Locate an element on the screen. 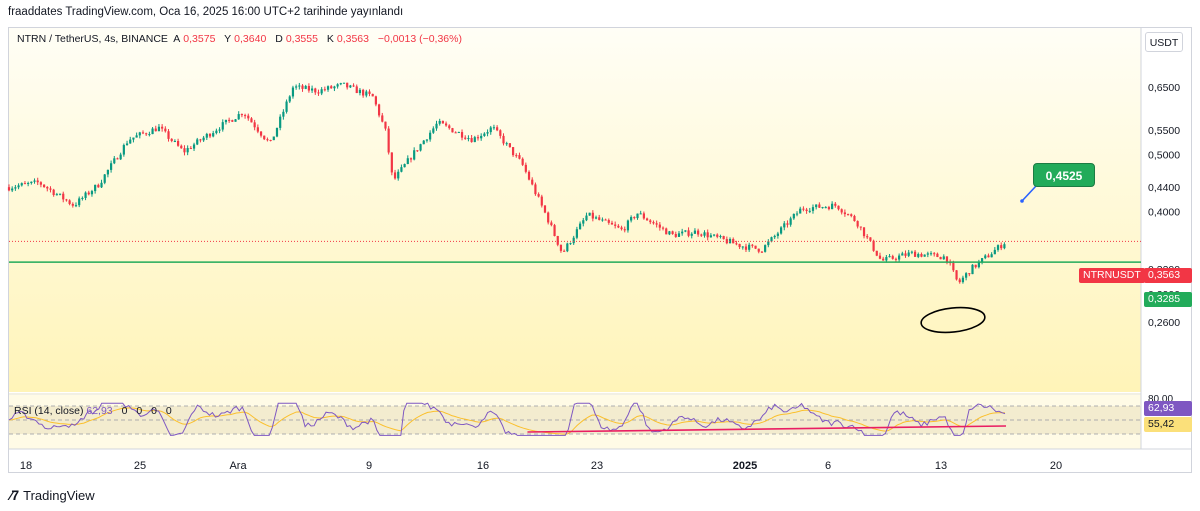  target-pointer-line is located at coordinates (1029, 193).